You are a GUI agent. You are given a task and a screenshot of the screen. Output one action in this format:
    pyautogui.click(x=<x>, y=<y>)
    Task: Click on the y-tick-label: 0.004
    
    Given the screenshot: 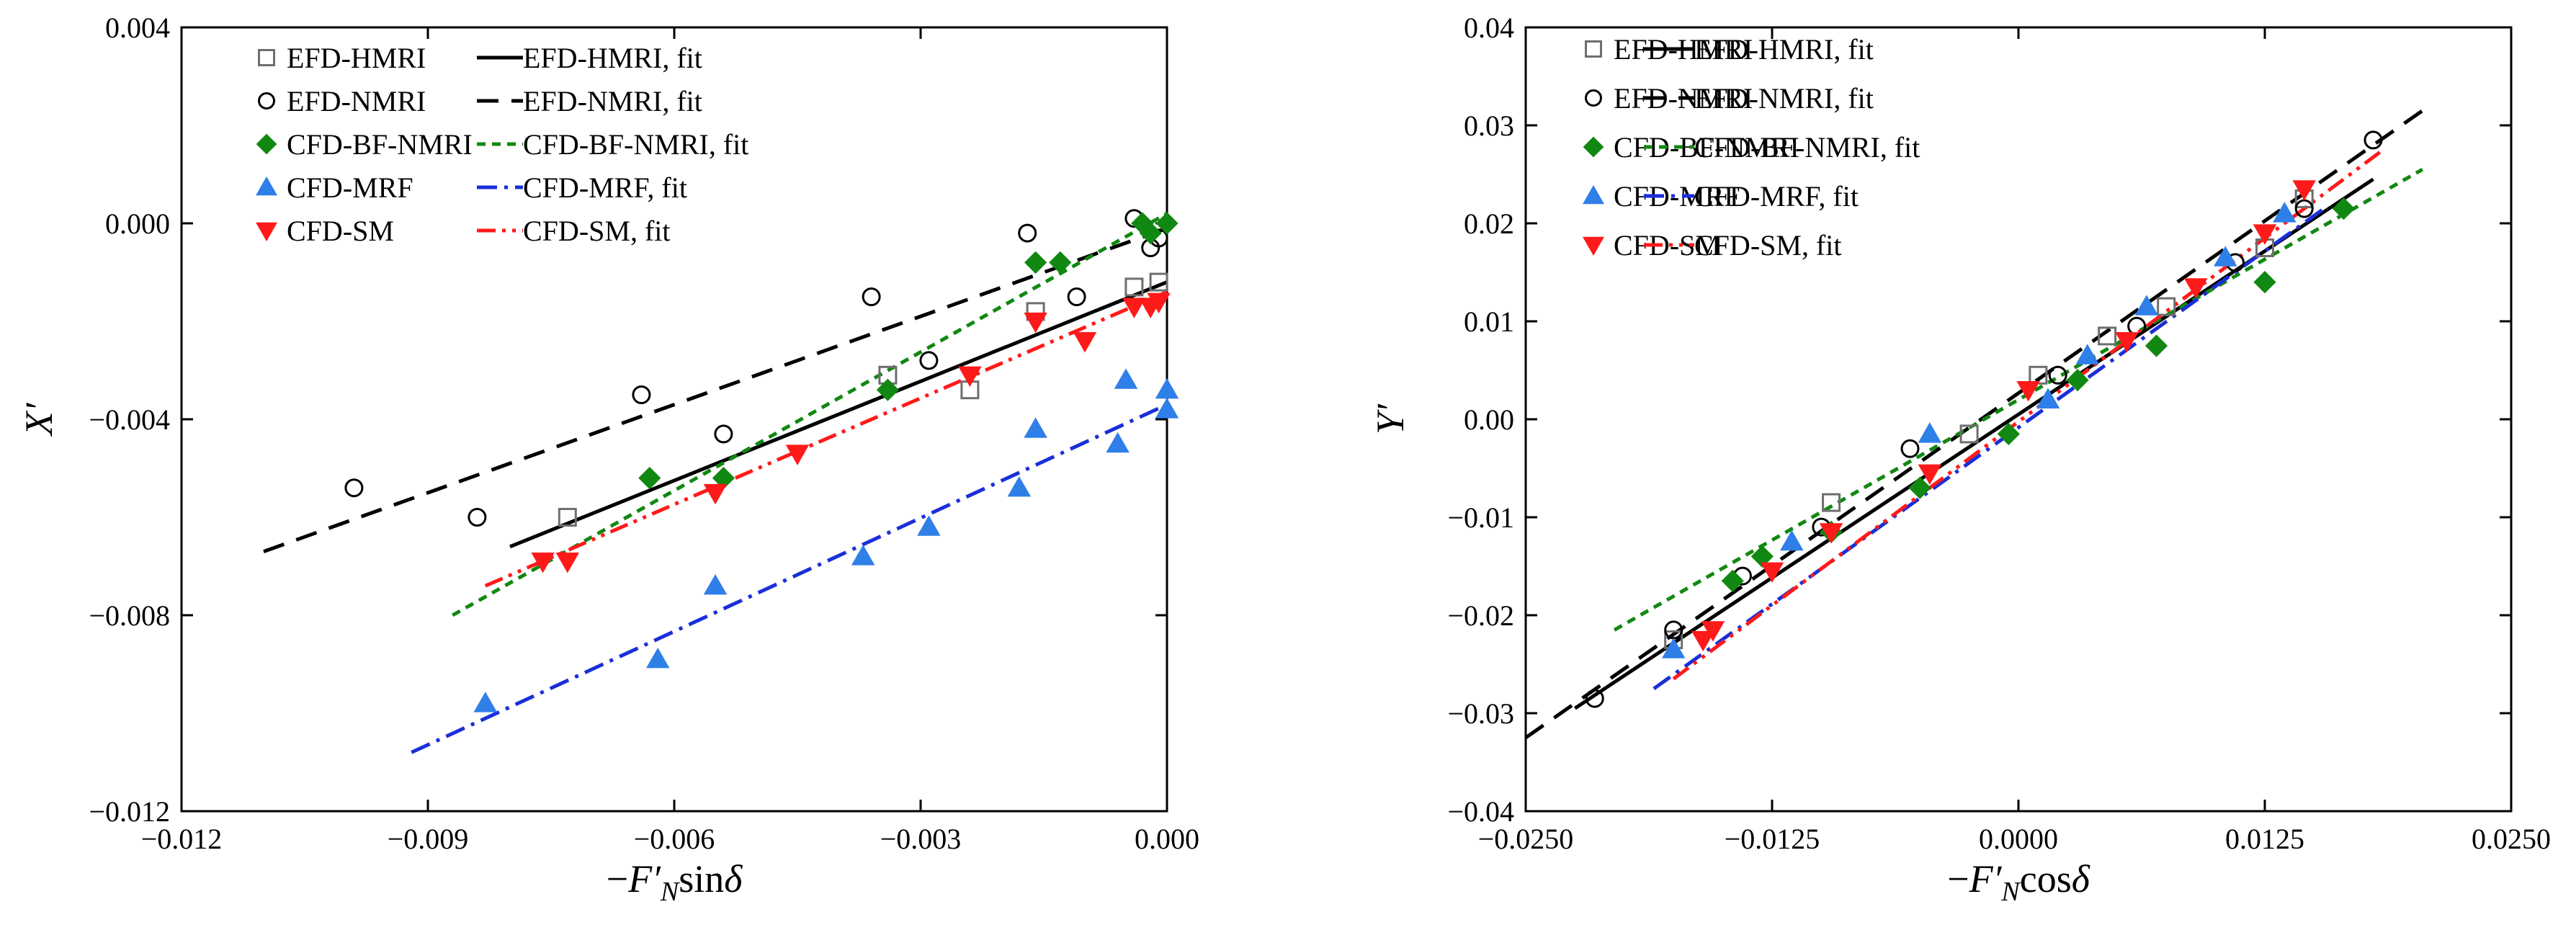 What is the action you would take?
    pyautogui.click(x=137, y=28)
    